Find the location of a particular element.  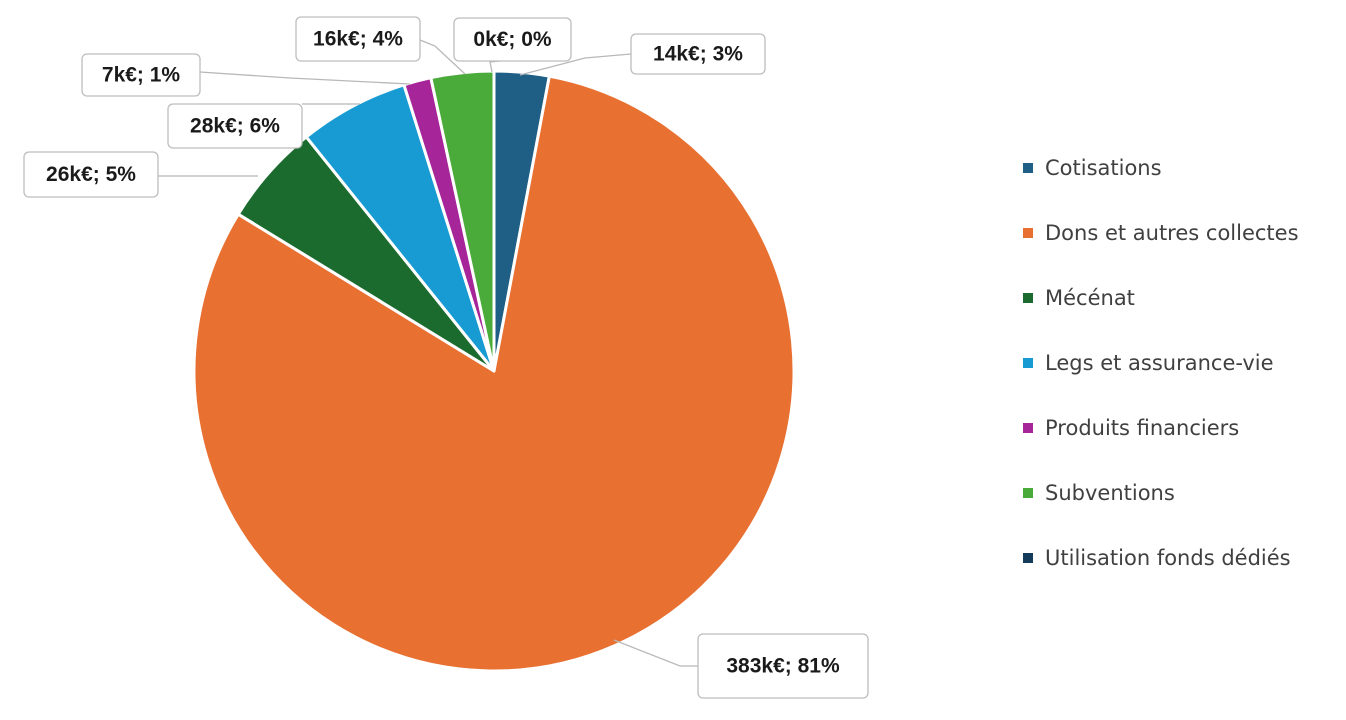

data-label-4: 7k€; 1% is located at coordinates (141, 75).